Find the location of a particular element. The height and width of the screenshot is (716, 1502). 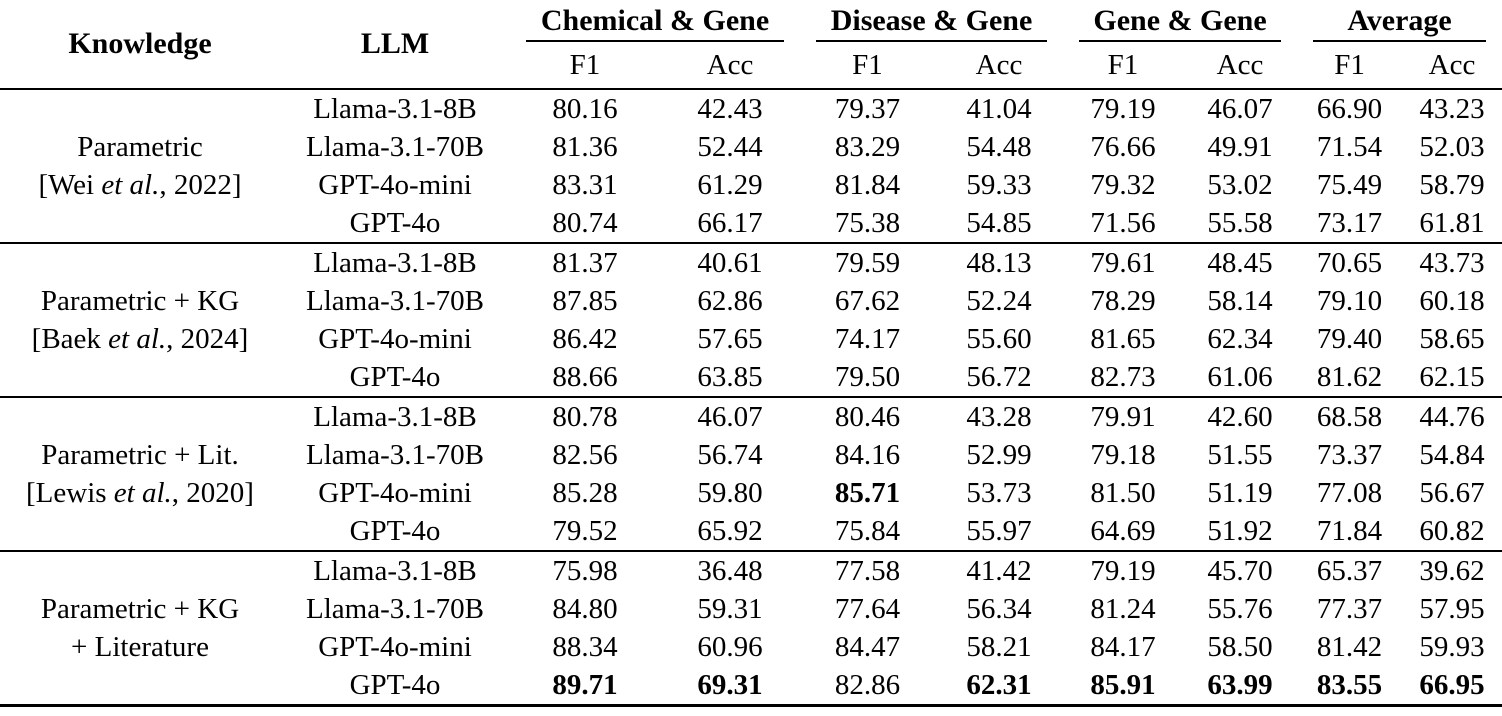

metric-value: 53.73 is located at coordinates (999, 492).